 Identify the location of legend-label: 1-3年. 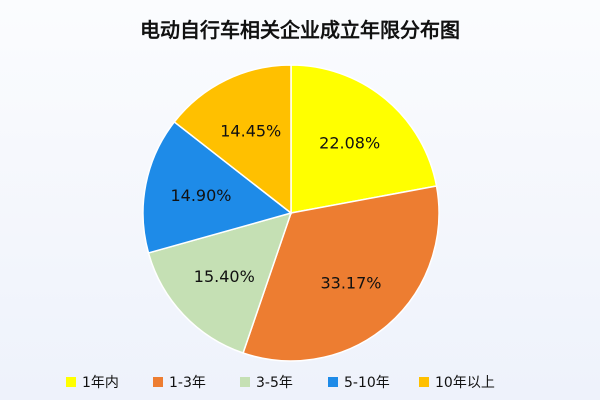
(187, 383).